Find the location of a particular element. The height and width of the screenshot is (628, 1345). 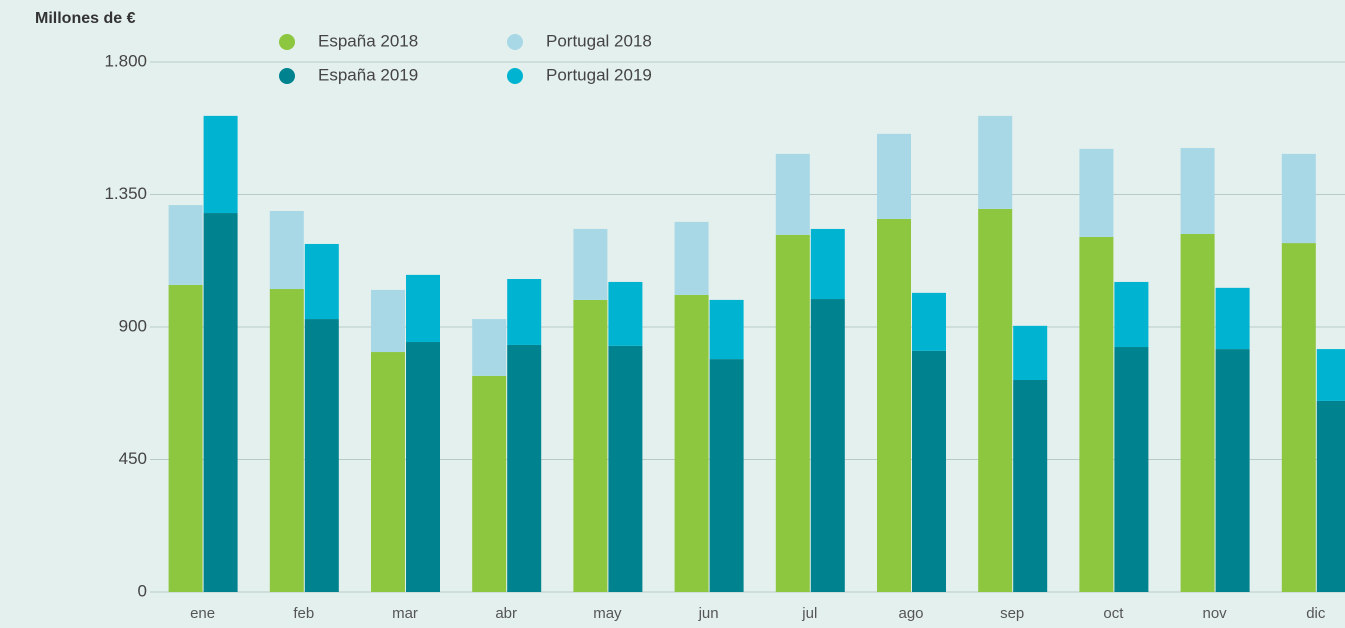

x-tick-label: feb is located at coordinates (303, 613).